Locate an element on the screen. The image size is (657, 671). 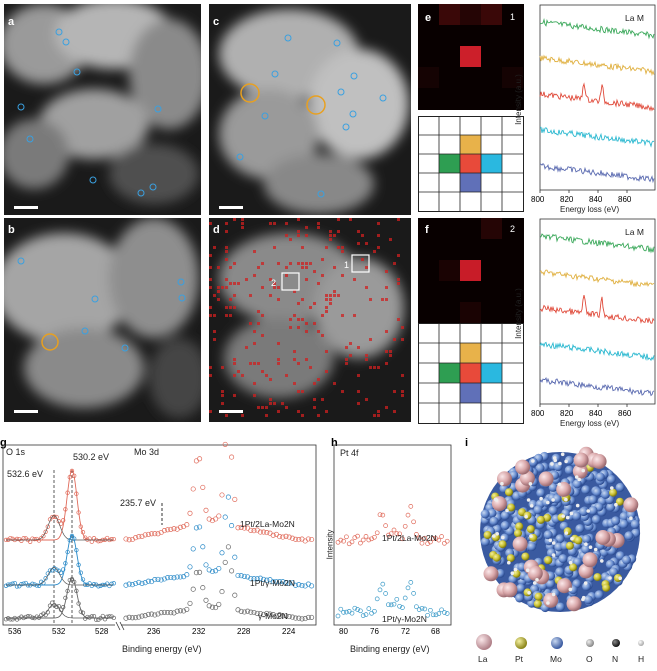
panel-label-g: g is located at coordinates (3, 443).